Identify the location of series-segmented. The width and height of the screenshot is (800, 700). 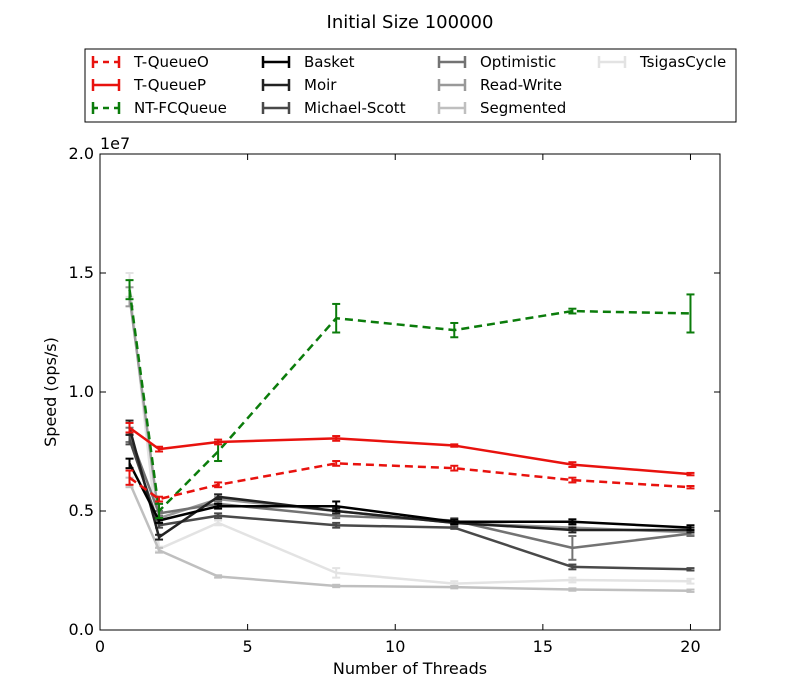
(410, 534).